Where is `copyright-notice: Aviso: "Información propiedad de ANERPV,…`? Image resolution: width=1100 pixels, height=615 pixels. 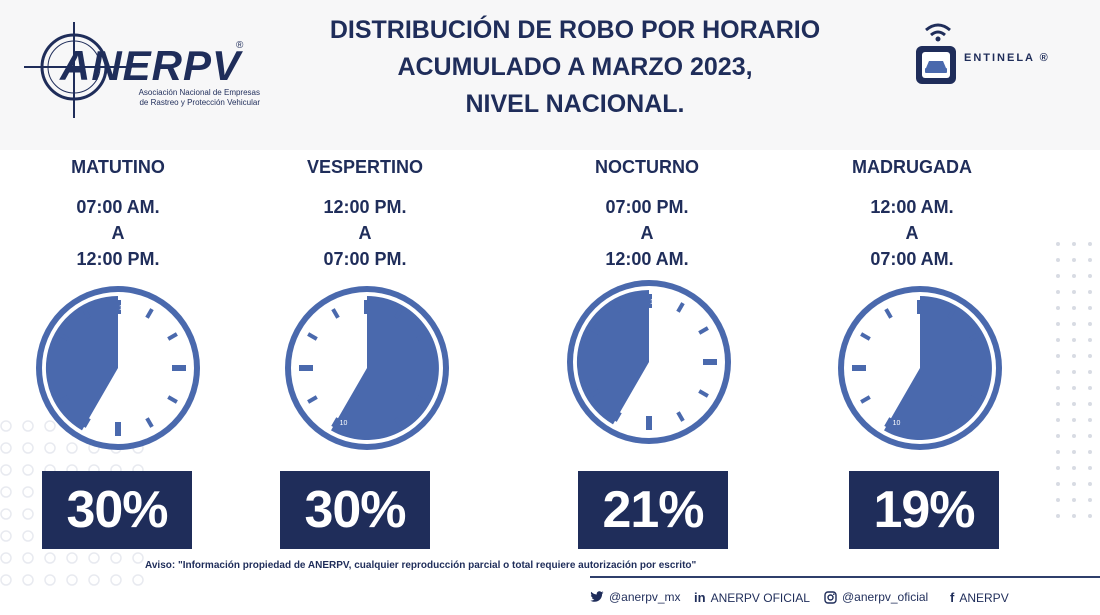
copyright-notice: Aviso: "Información propiedad de ANERPV,… is located at coordinates (421, 565).